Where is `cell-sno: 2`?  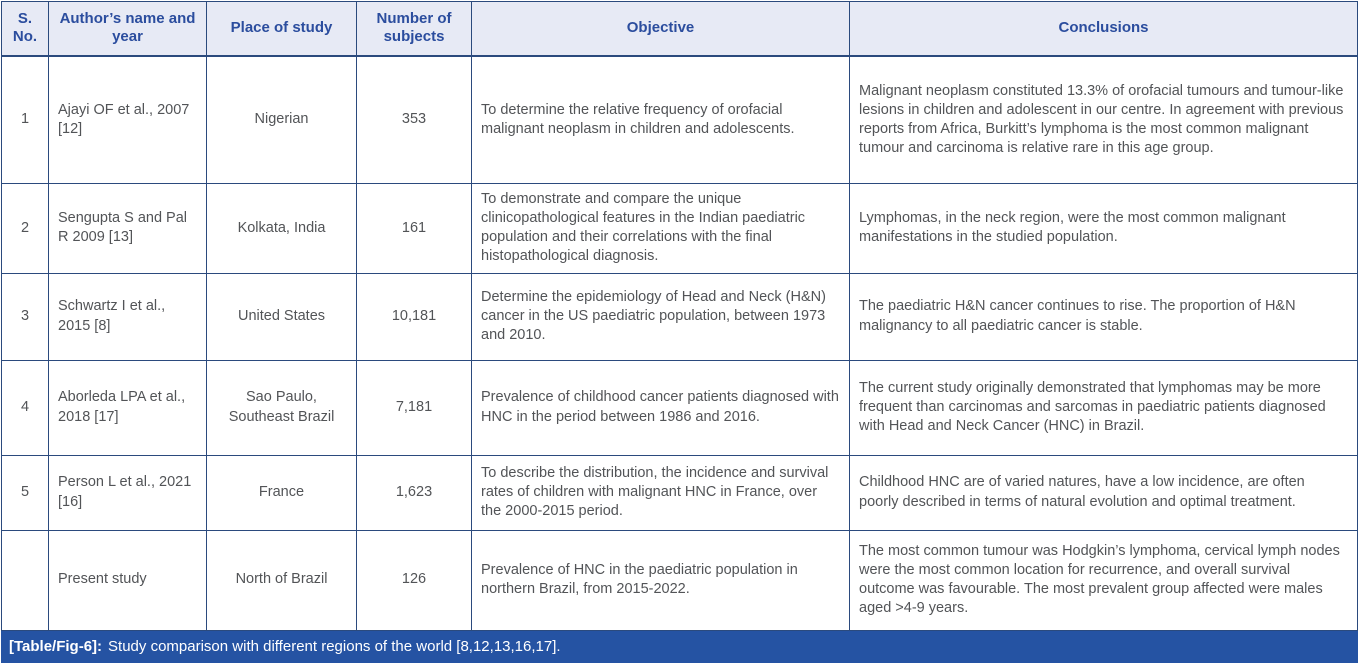
cell-sno: 2 is located at coordinates (25, 228).